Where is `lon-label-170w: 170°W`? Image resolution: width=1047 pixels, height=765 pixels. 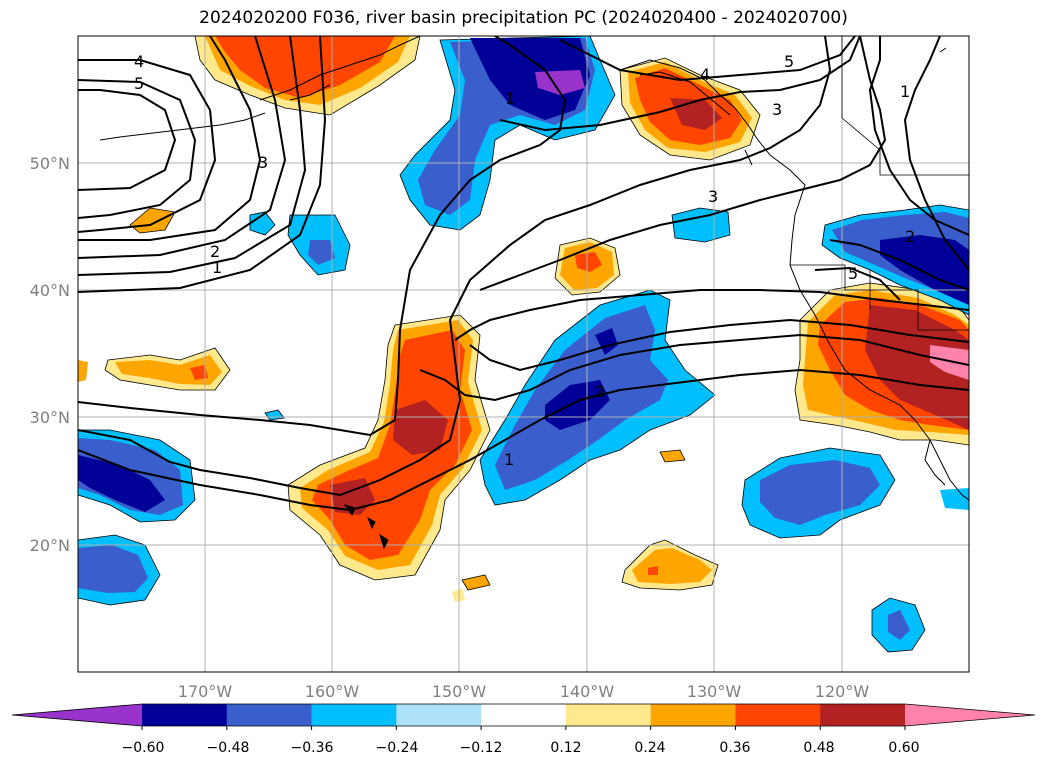 lon-label-170w: 170°W is located at coordinates (205, 691).